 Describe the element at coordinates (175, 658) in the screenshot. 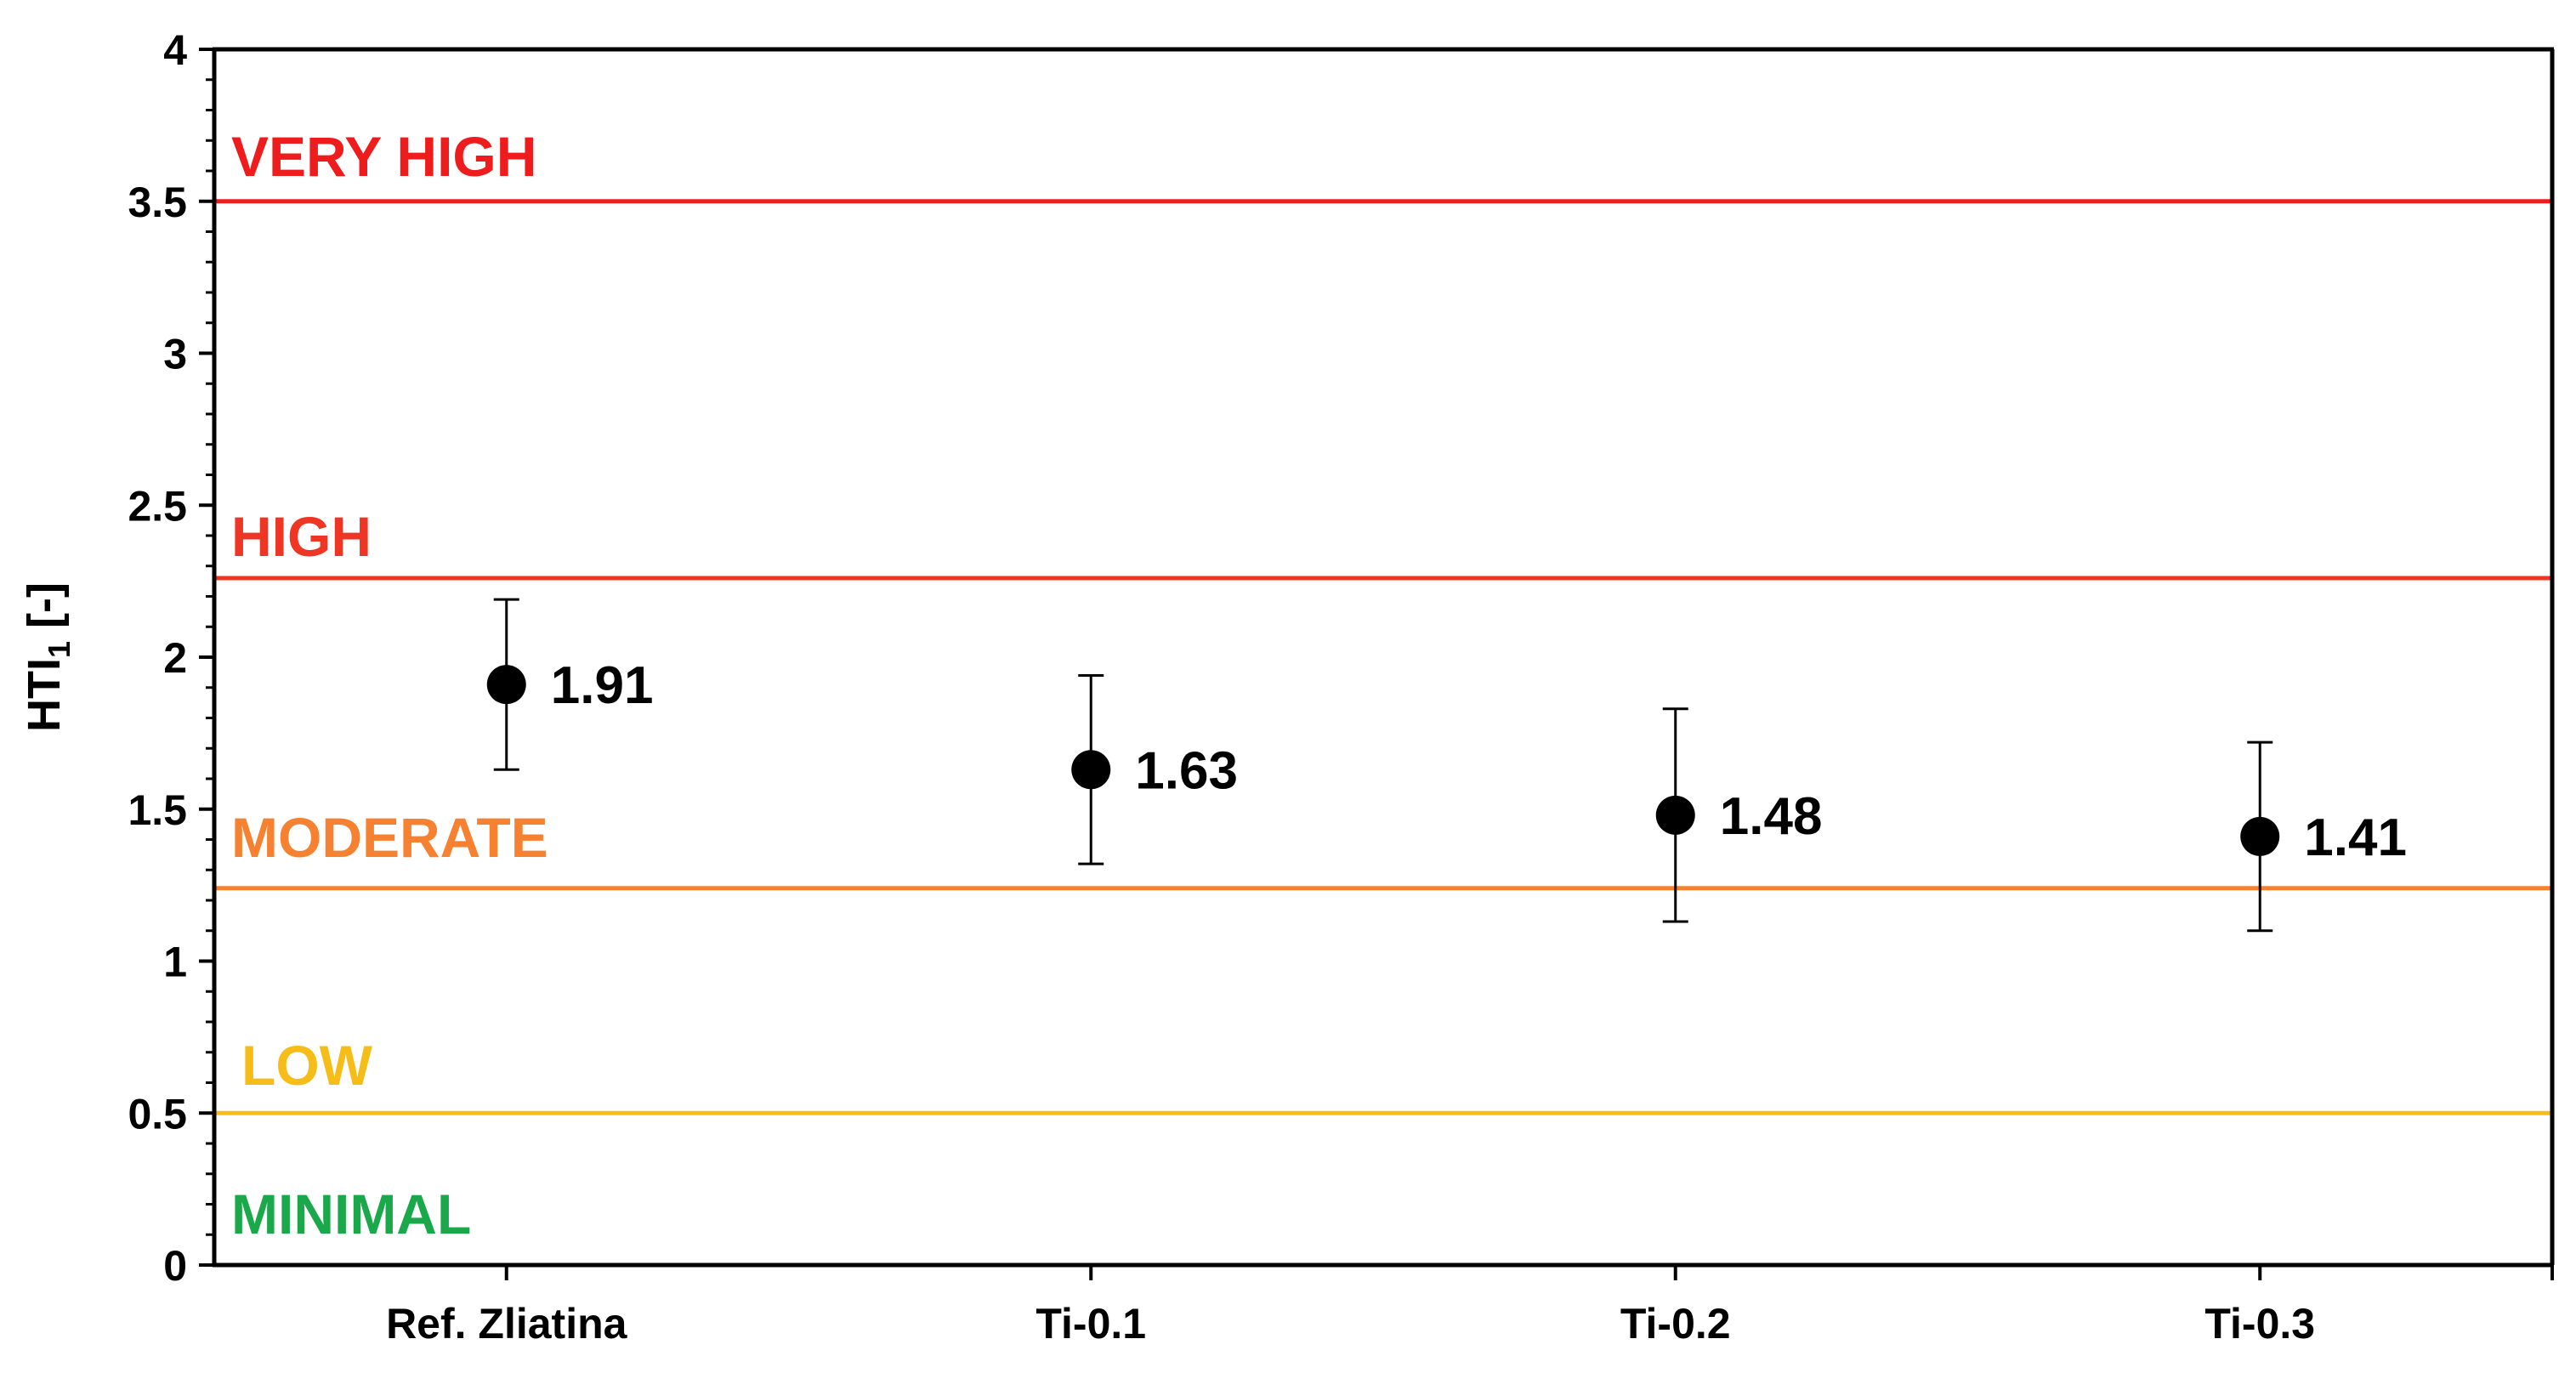

I see `y-tick-label: 2` at that location.